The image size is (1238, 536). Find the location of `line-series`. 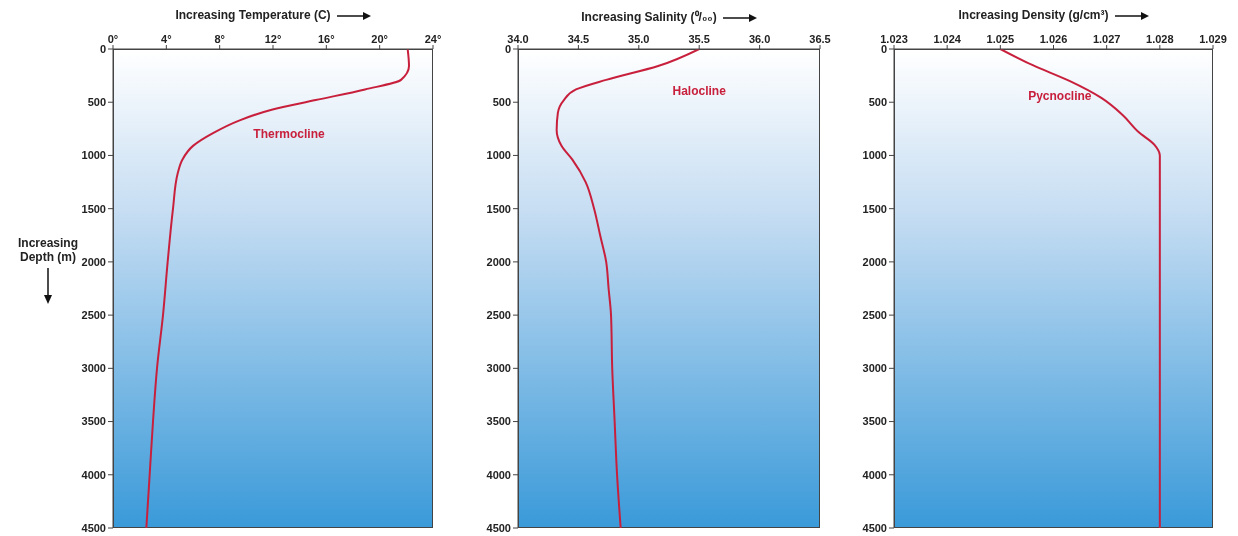

line-series is located at coordinates (1080, 288).